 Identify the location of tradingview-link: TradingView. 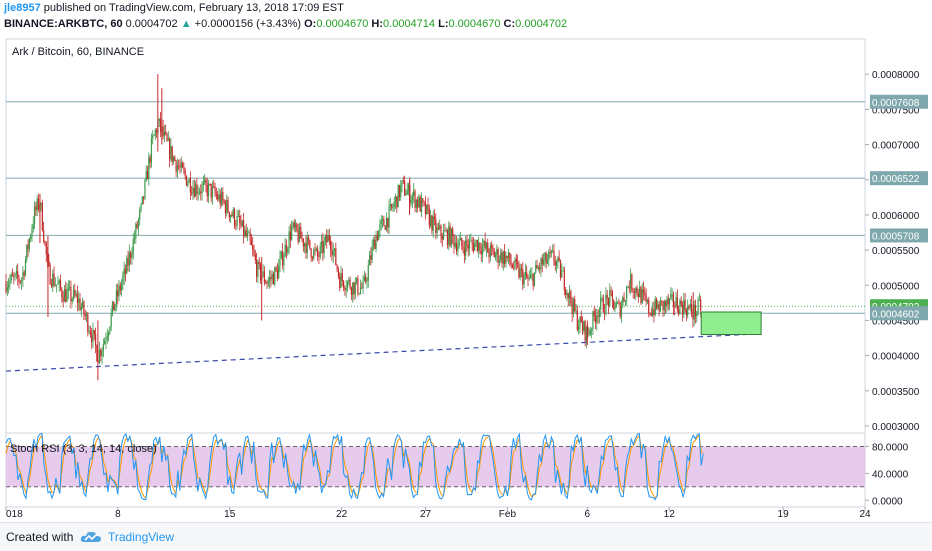
(141, 537).